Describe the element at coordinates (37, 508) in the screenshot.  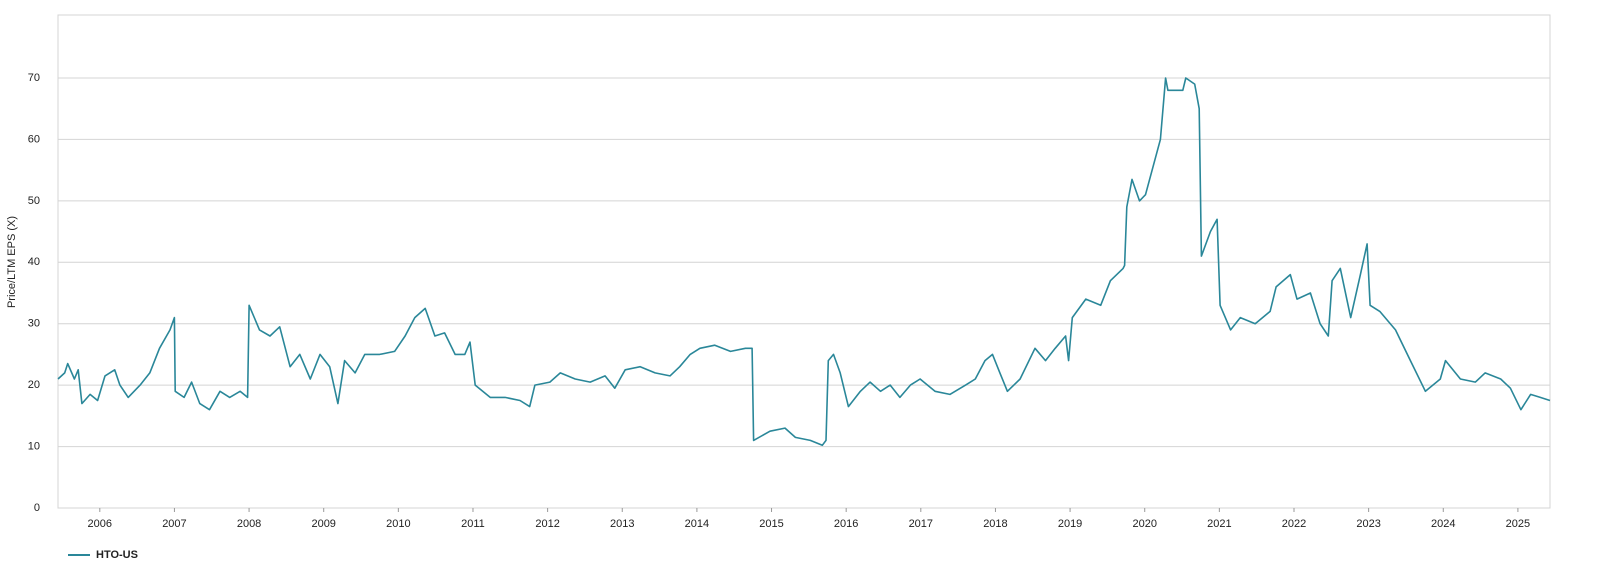
I see `y-tick-label: 0` at that location.